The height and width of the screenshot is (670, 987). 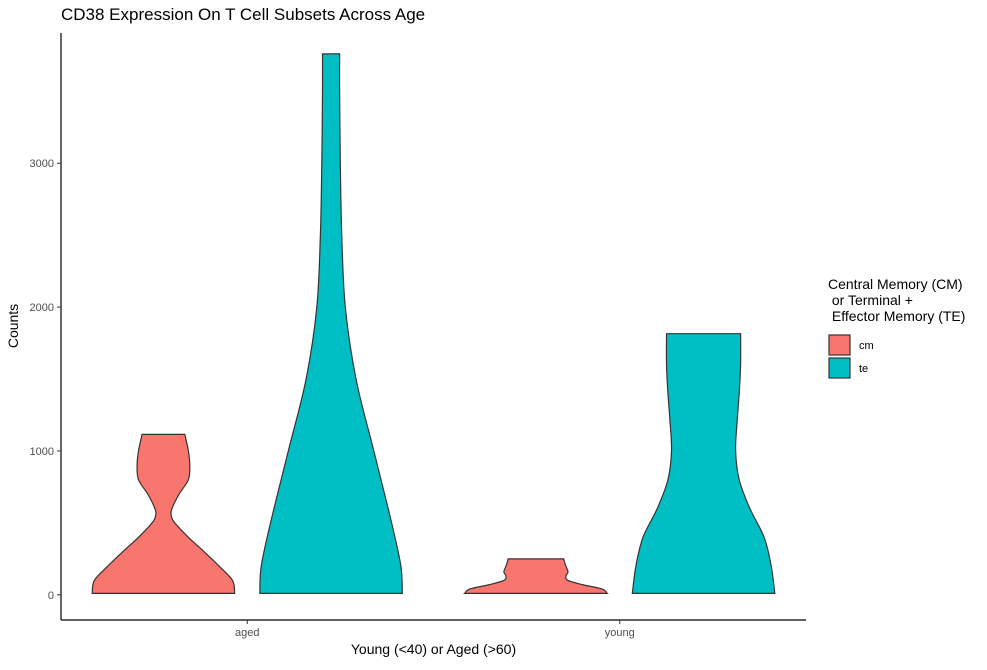 I want to click on y-tick-label: 3000, so click(x=42, y=164).